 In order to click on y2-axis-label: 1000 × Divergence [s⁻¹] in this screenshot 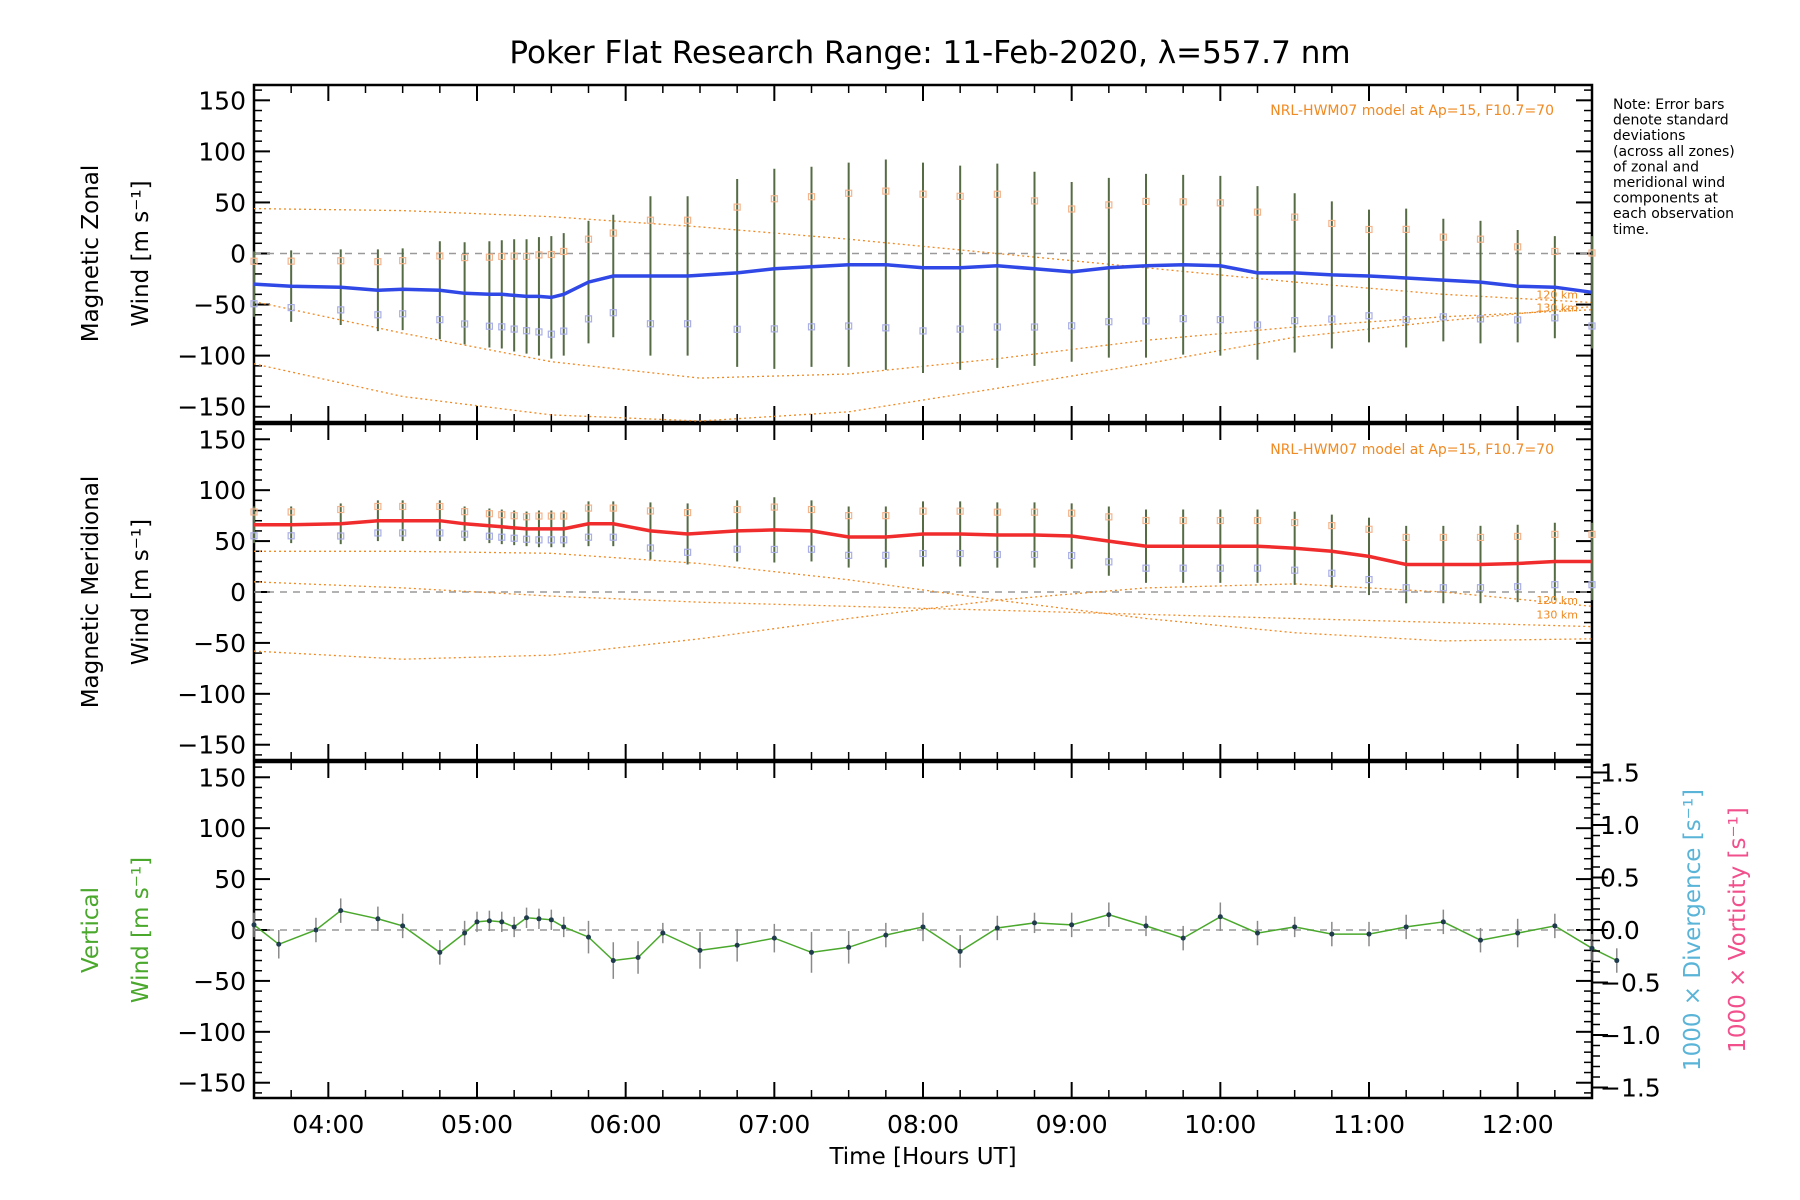, I will do `click(1693, 930)`.